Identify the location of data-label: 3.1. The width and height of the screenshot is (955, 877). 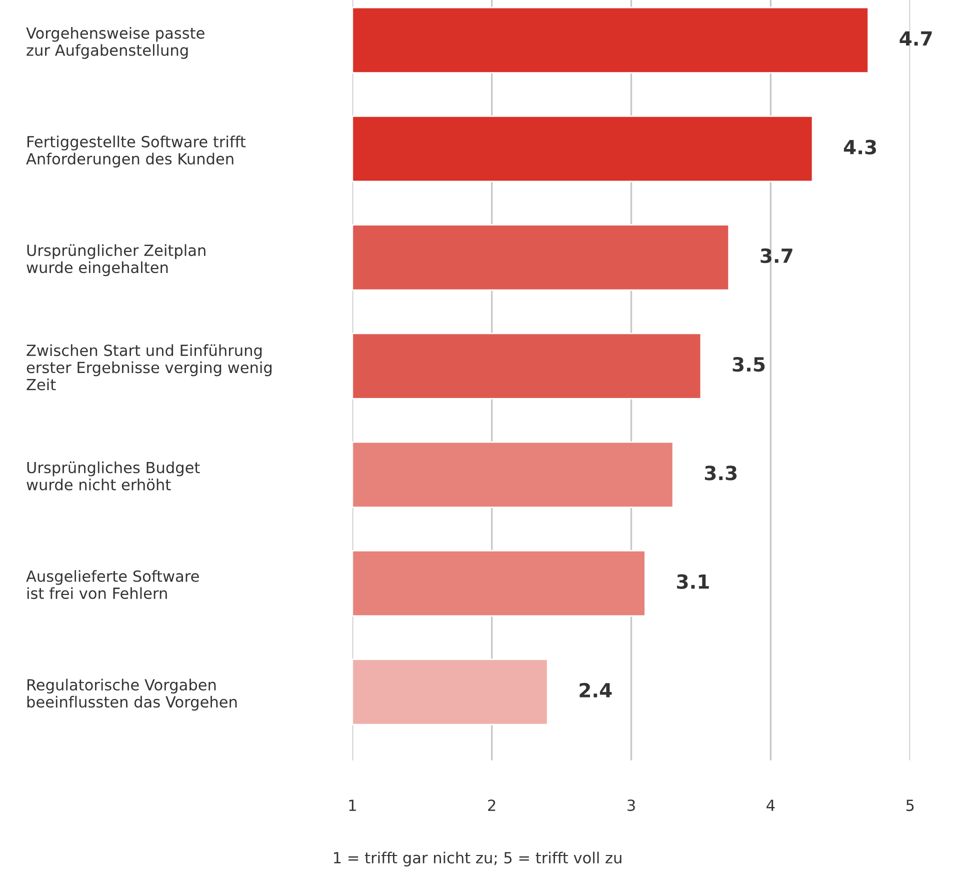
(693, 581).